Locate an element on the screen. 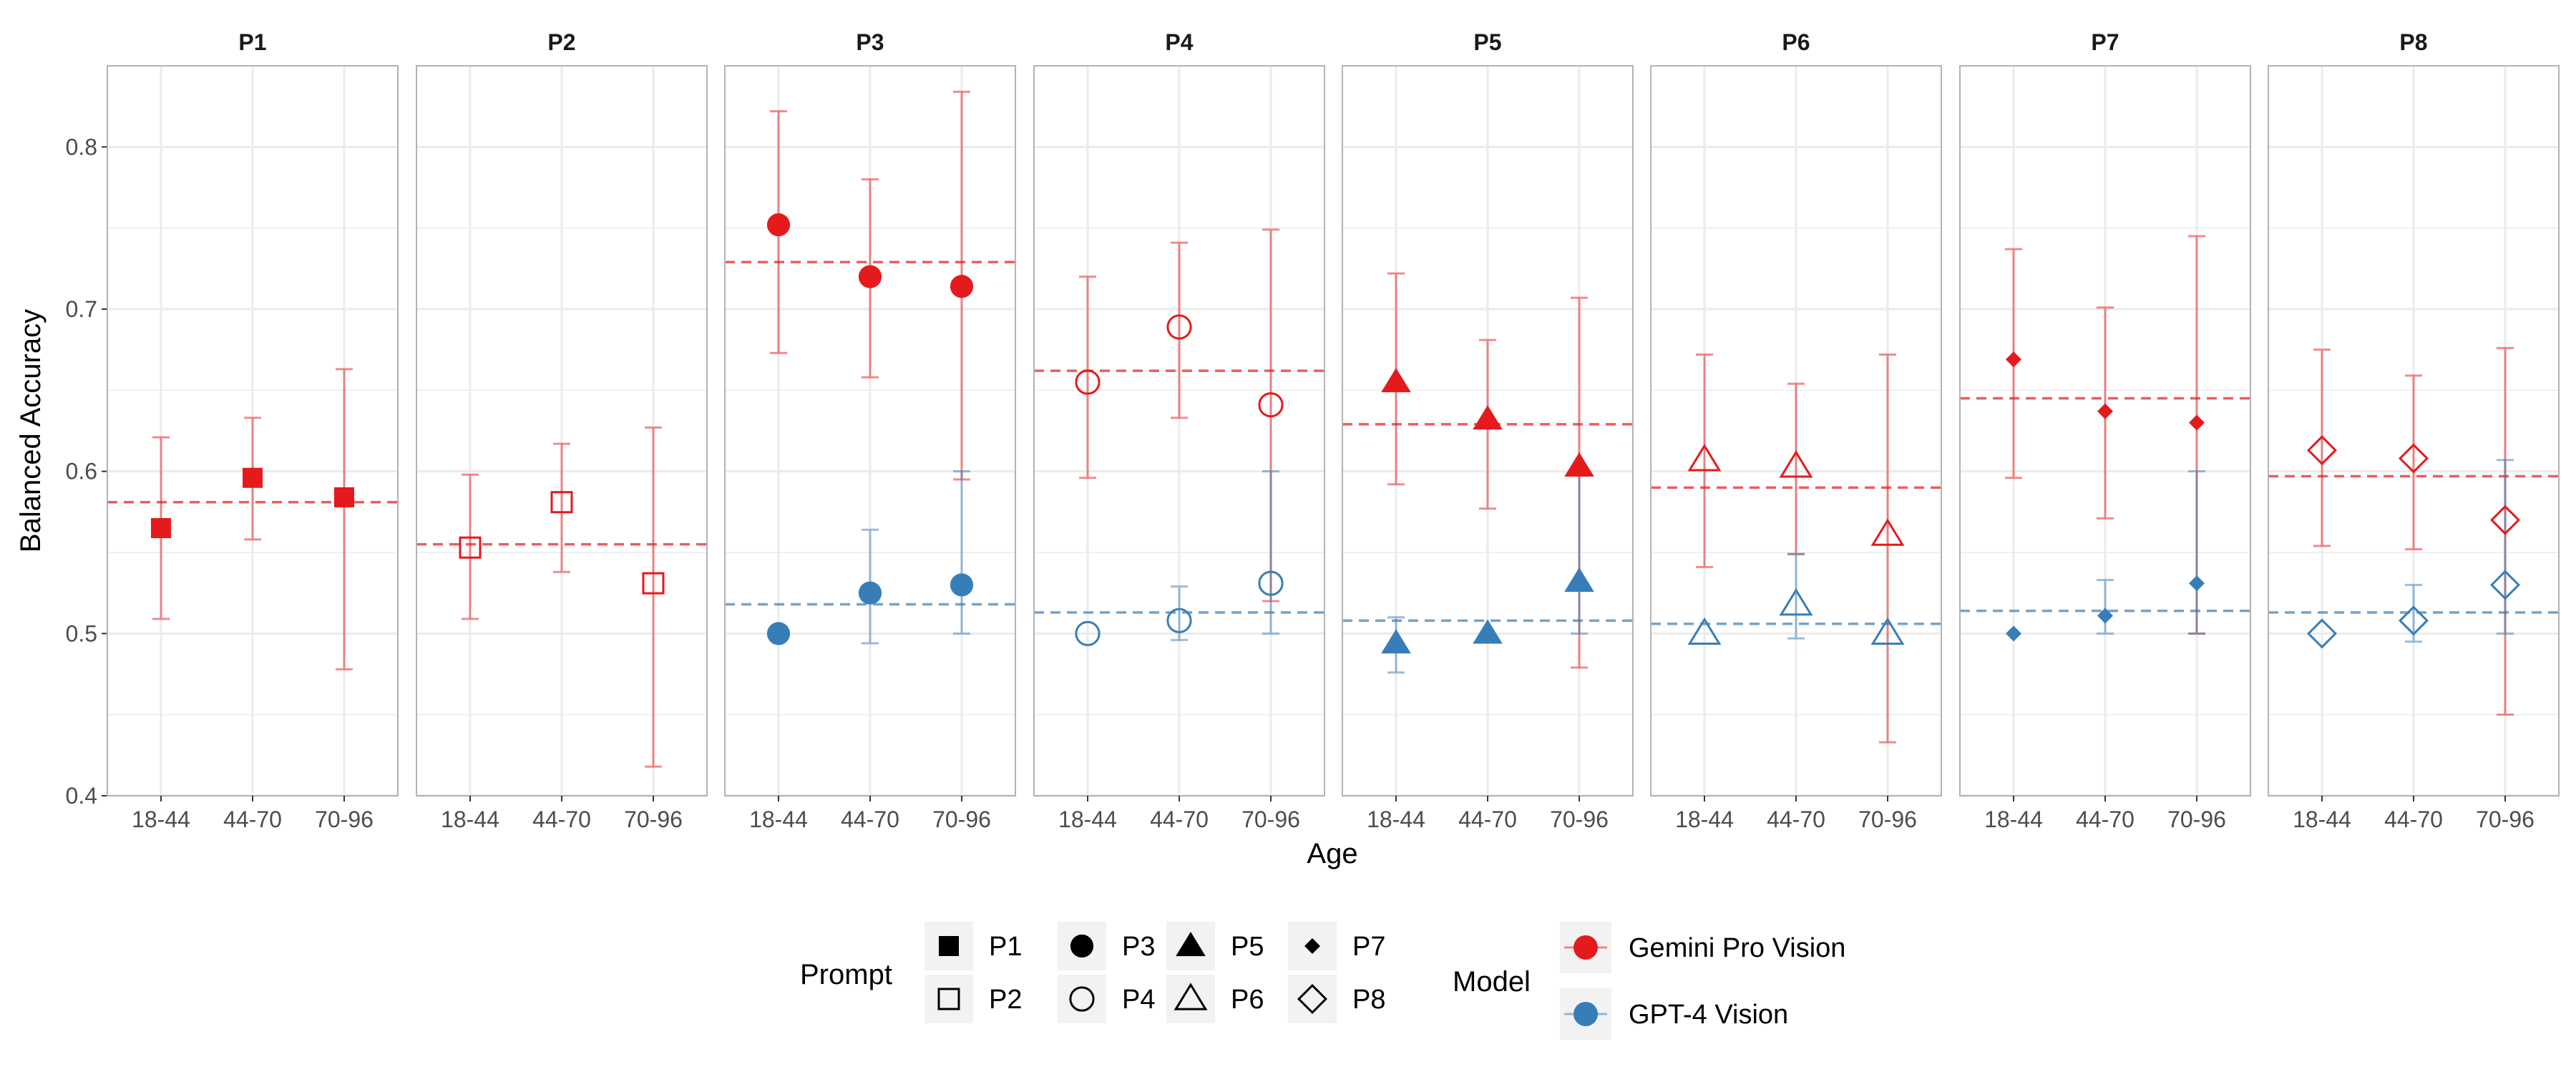  legend-key-p3 is located at coordinates (1082, 946).